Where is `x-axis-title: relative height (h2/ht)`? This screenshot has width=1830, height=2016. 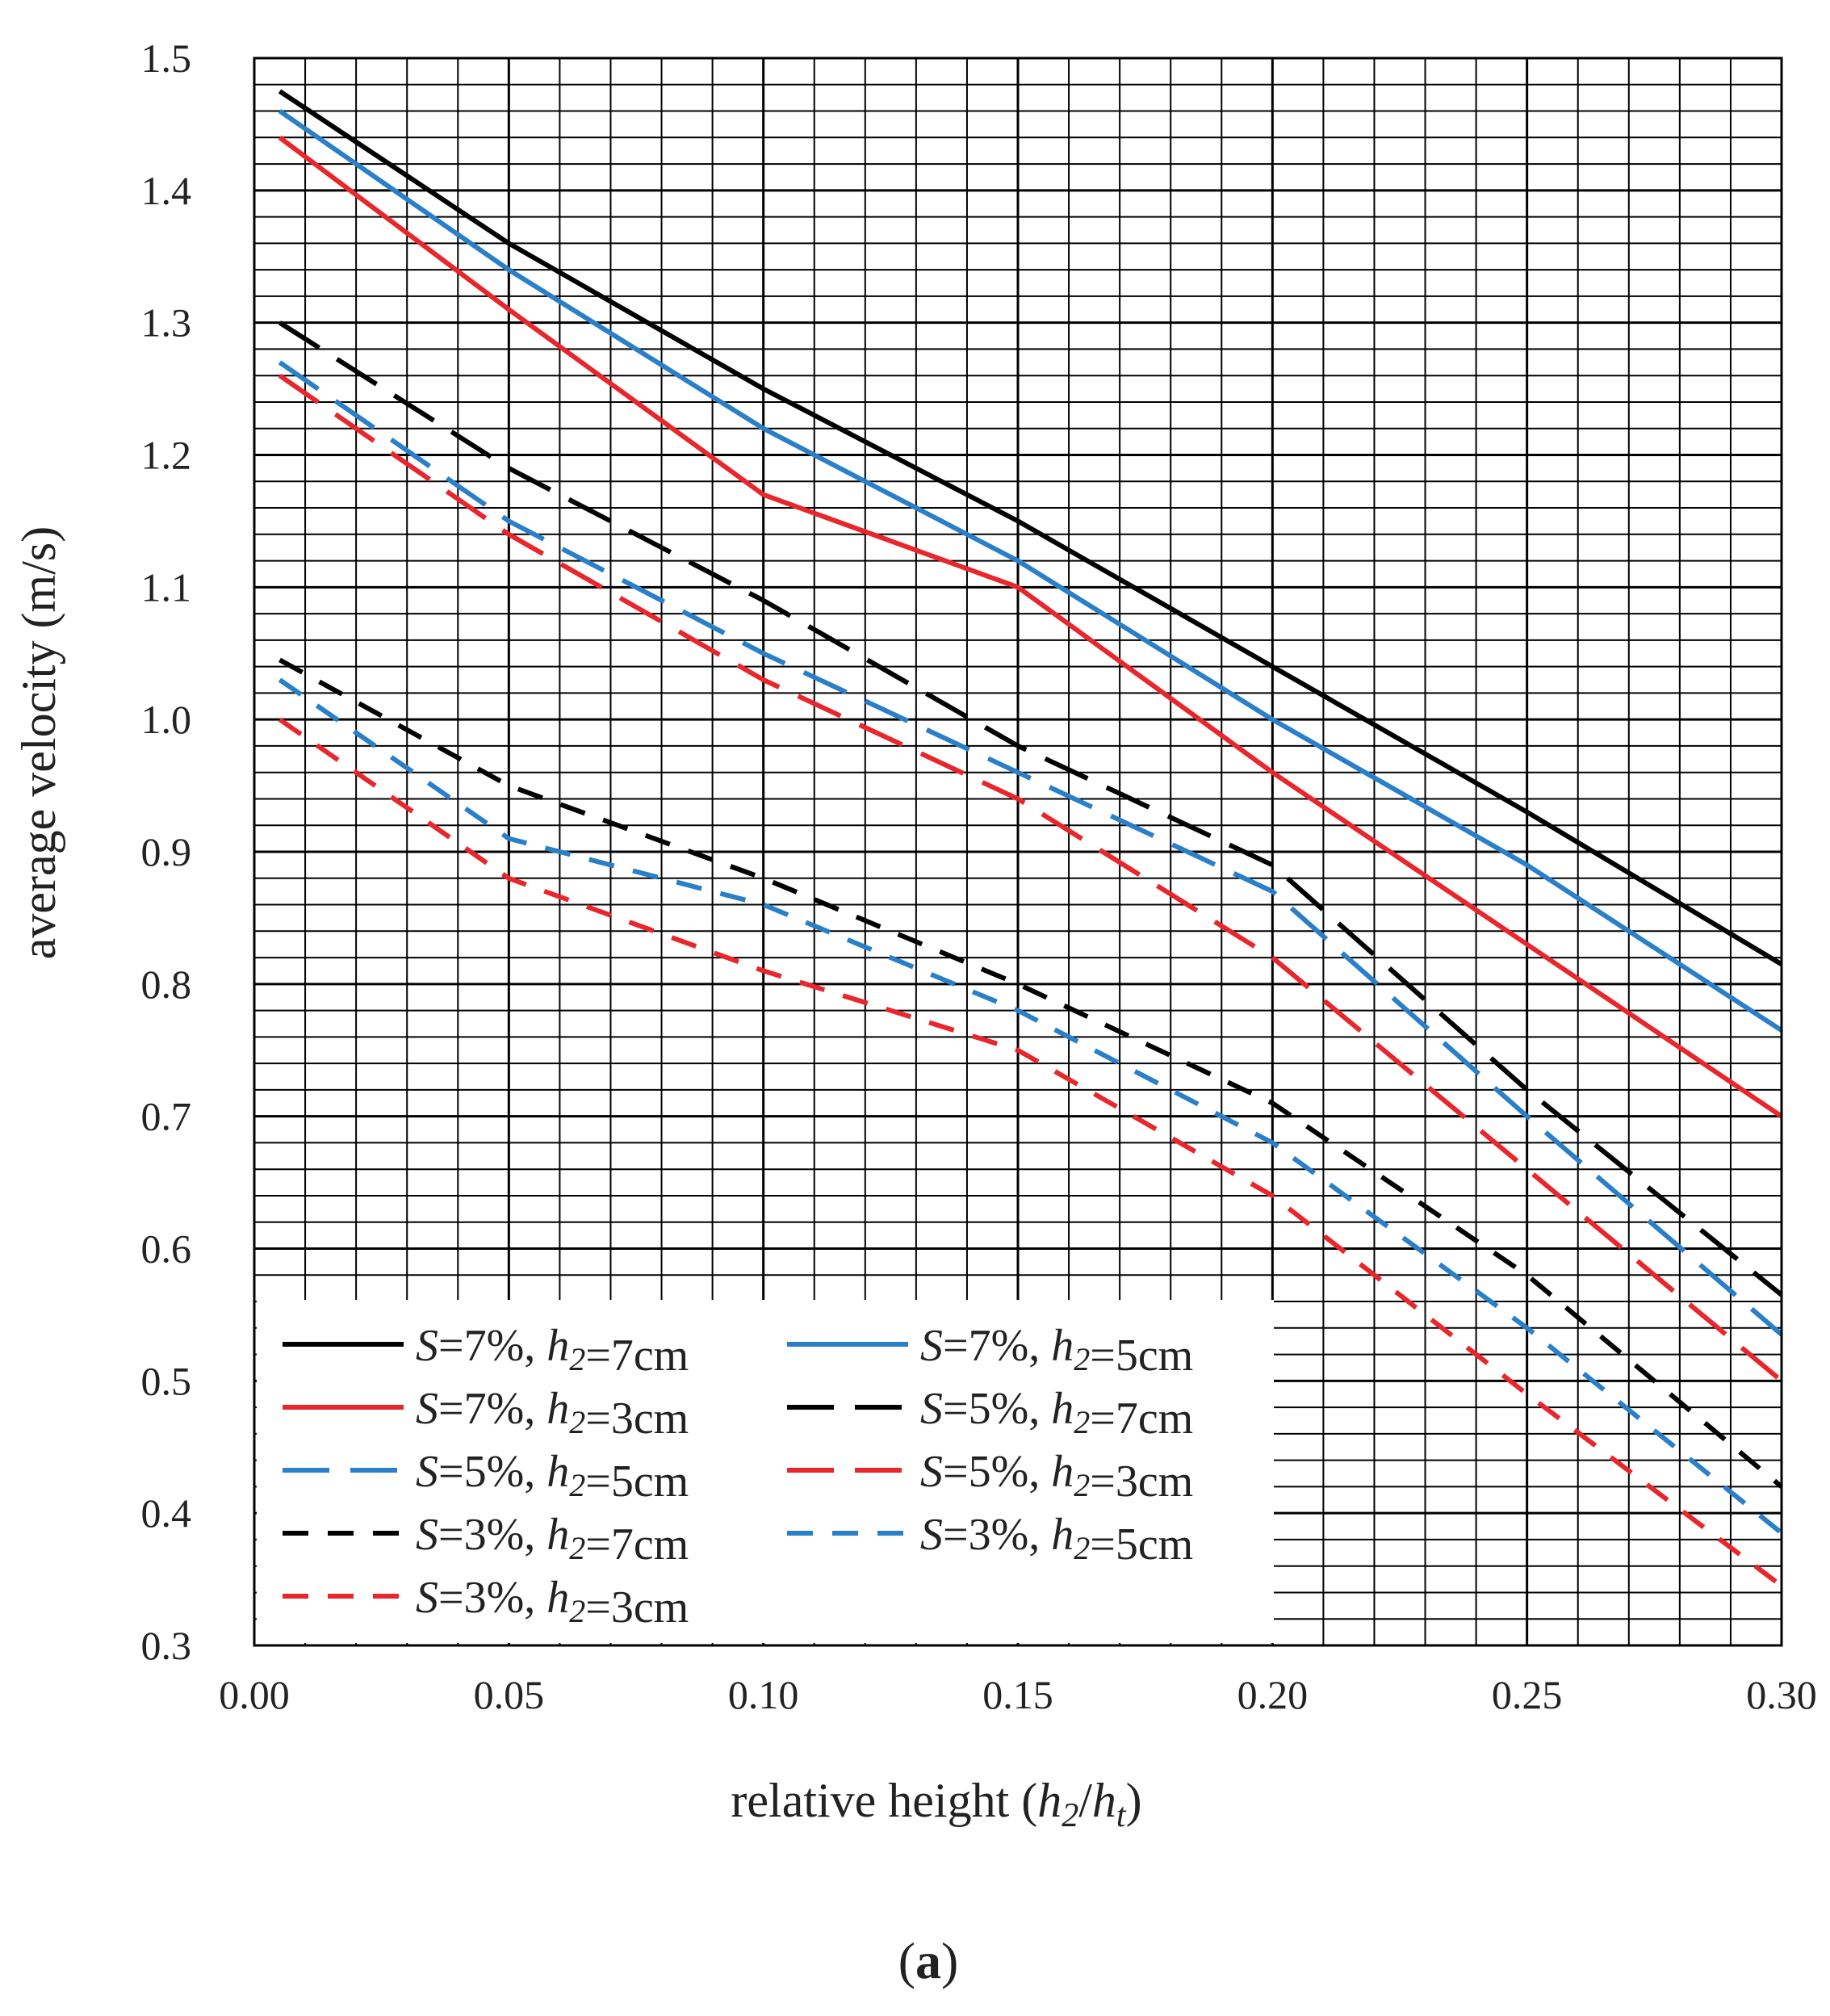
x-axis-title: relative height (h2/ht) is located at coordinates (936, 1804).